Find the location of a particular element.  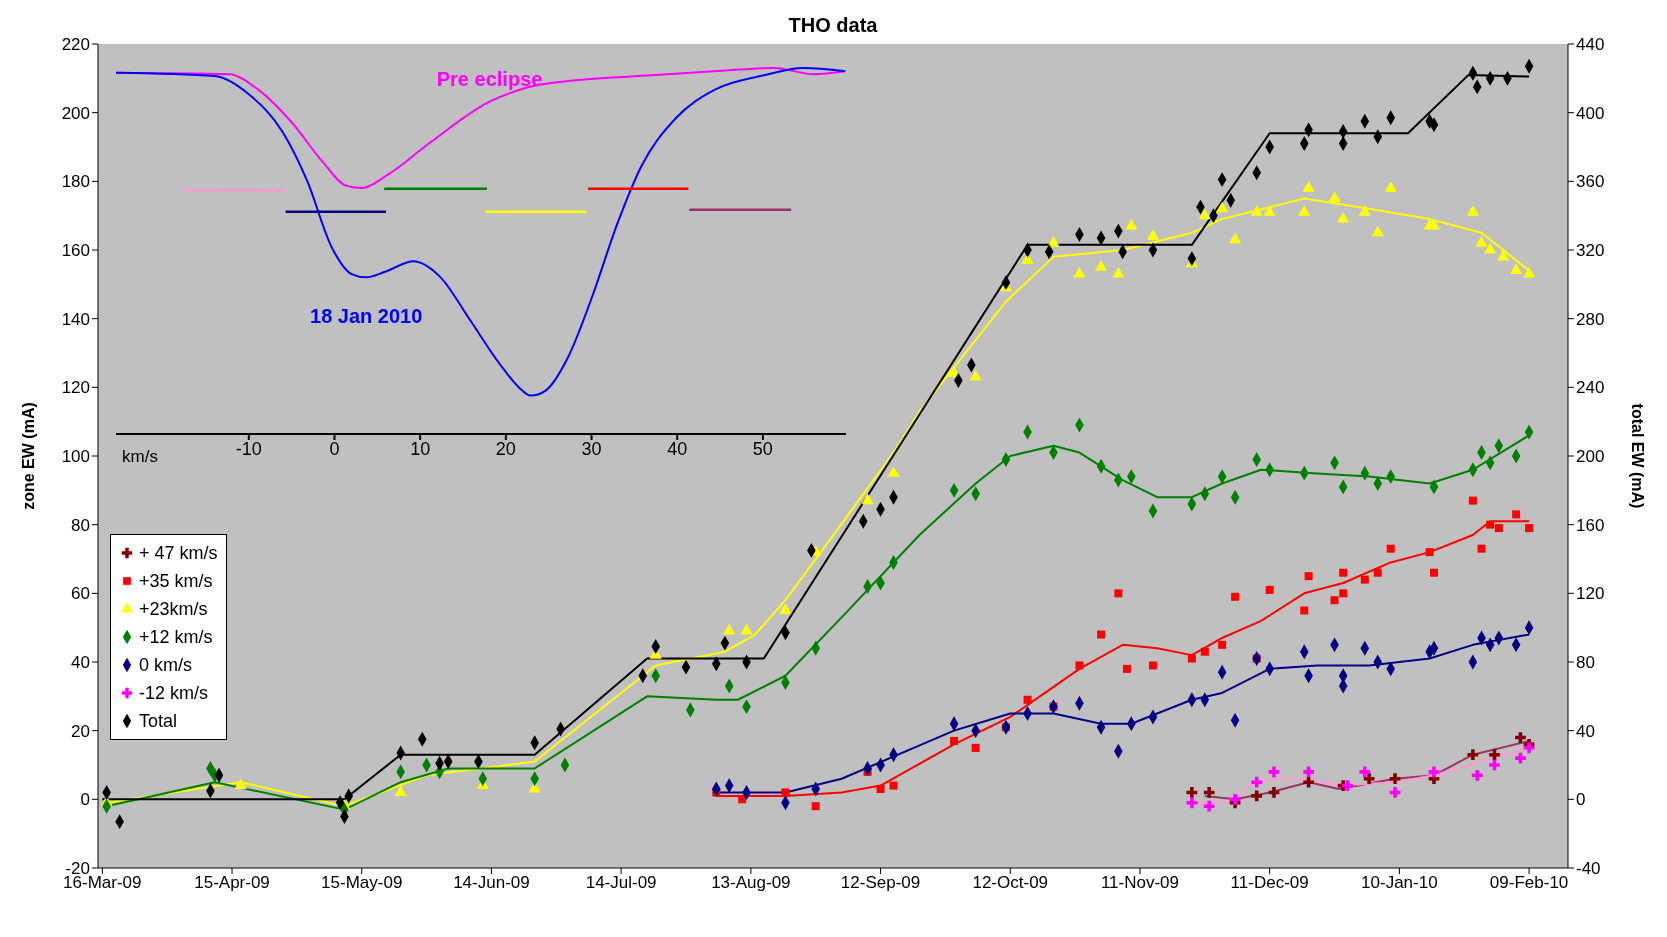

y-tick-label: 100 is located at coordinates (75, 457).